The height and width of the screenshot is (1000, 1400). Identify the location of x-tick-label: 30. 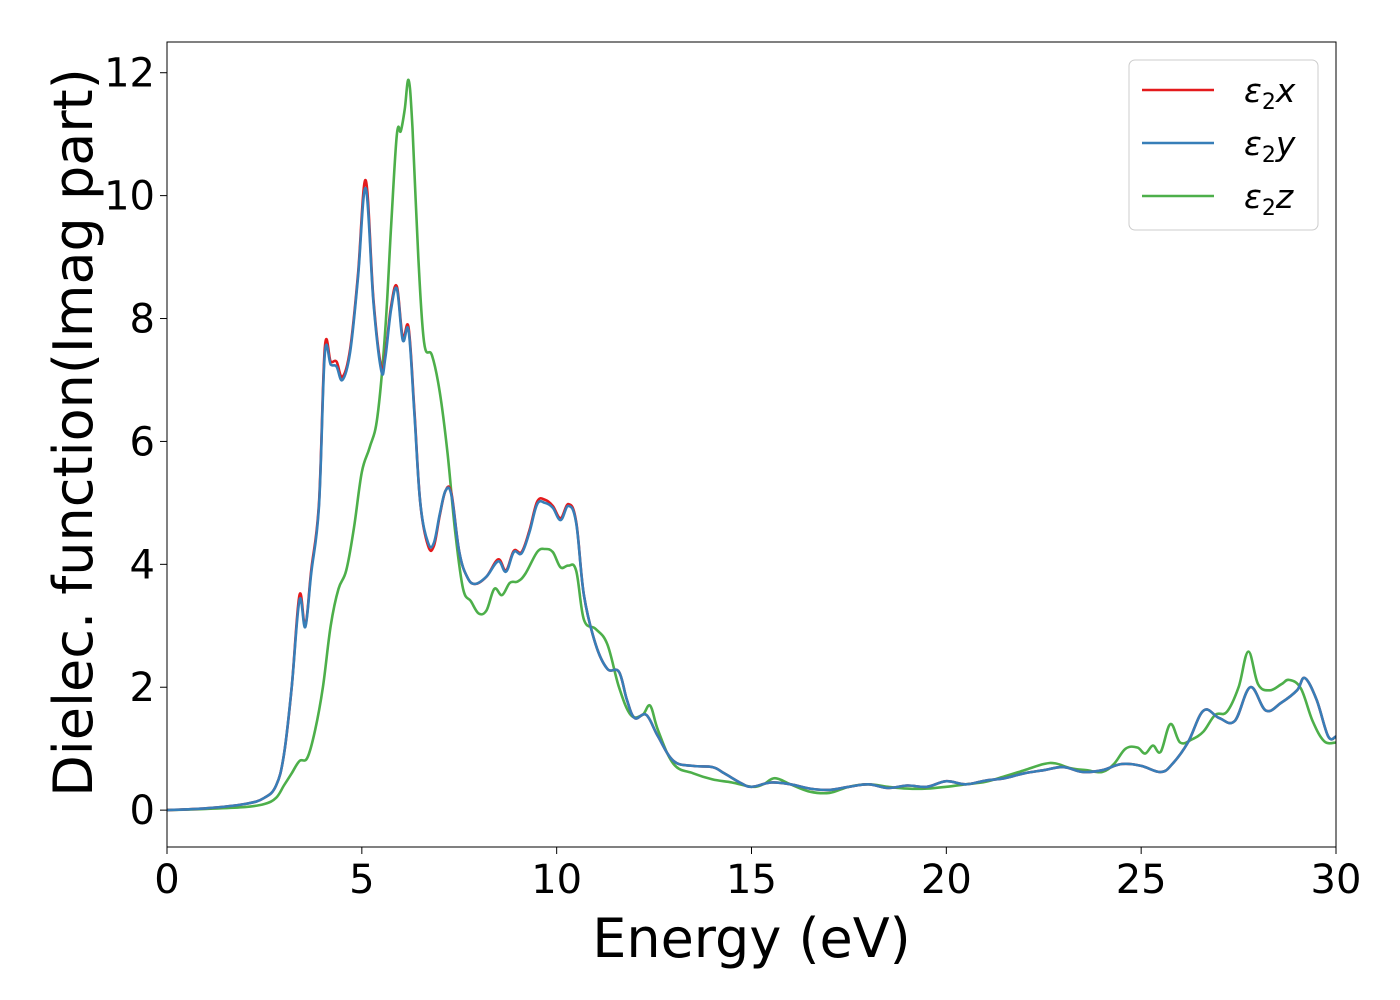
(1336, 880).